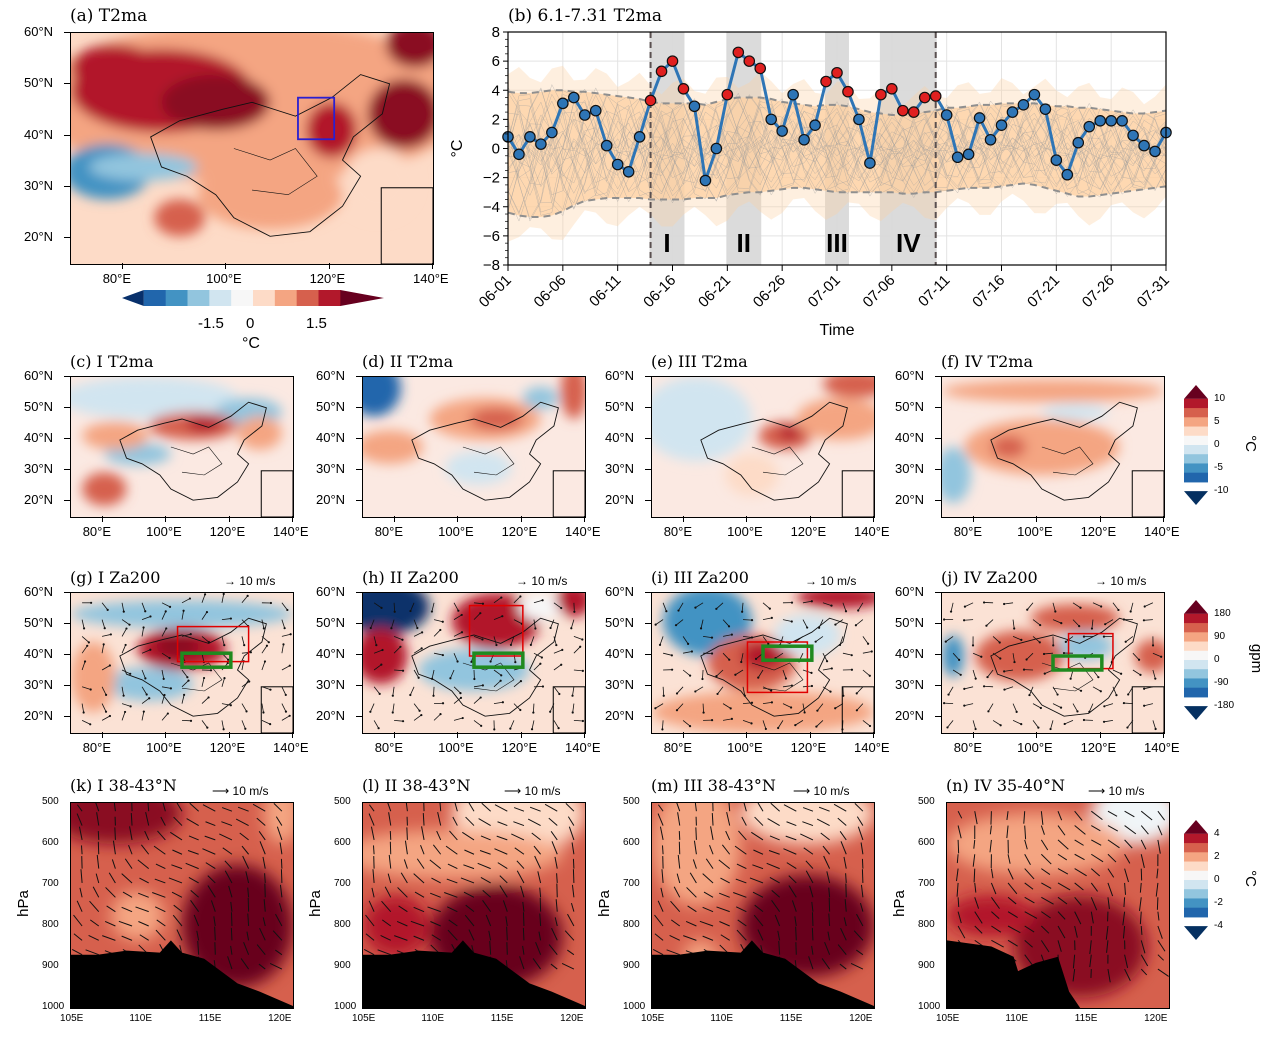 The height and width of the screenshot is (1039, 1269). I want to click on t2ma-2-lon-tick: 120°E, so click(808, 531).